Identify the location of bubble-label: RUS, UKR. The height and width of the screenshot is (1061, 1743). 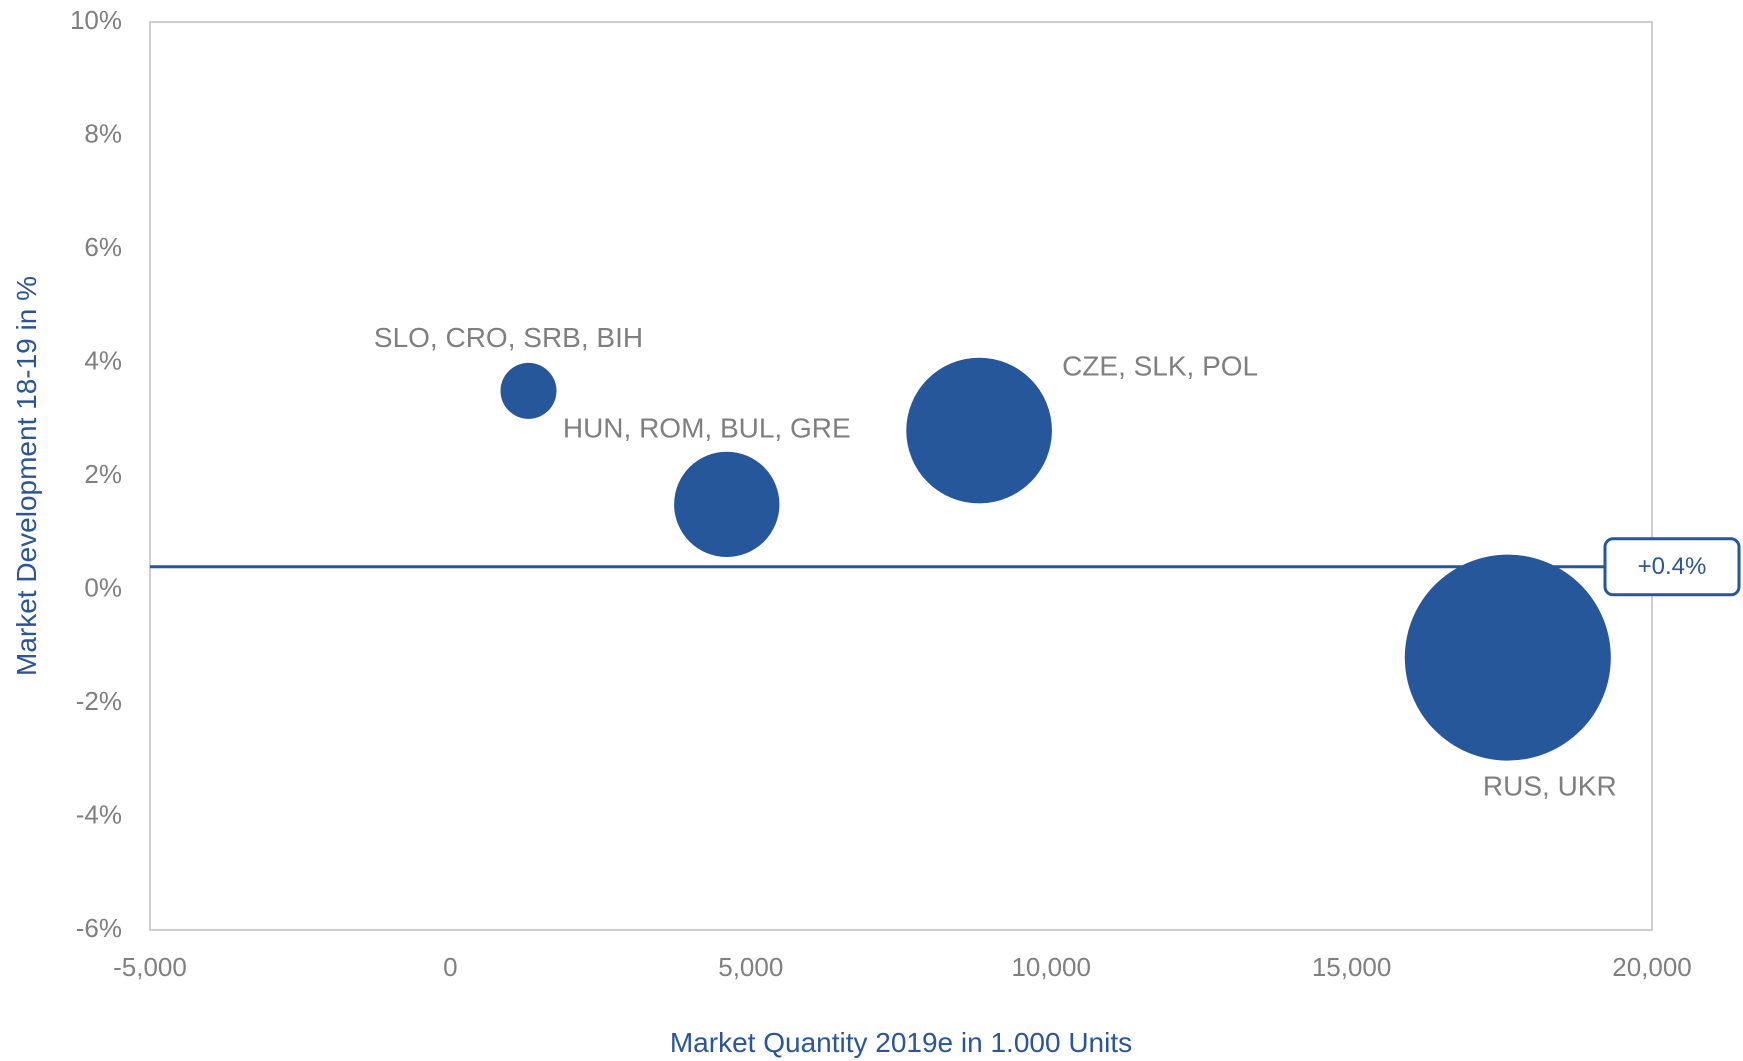
(1550, 786).